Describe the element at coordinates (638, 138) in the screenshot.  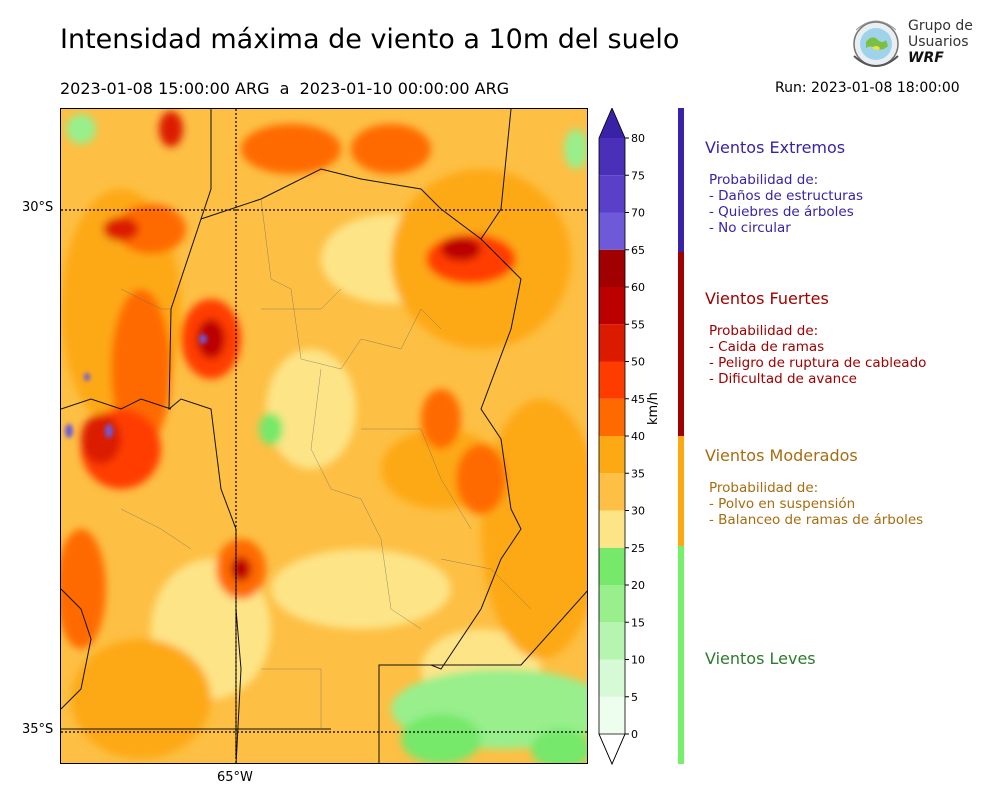
I see `colorbar-tick-label: 80` at that location.